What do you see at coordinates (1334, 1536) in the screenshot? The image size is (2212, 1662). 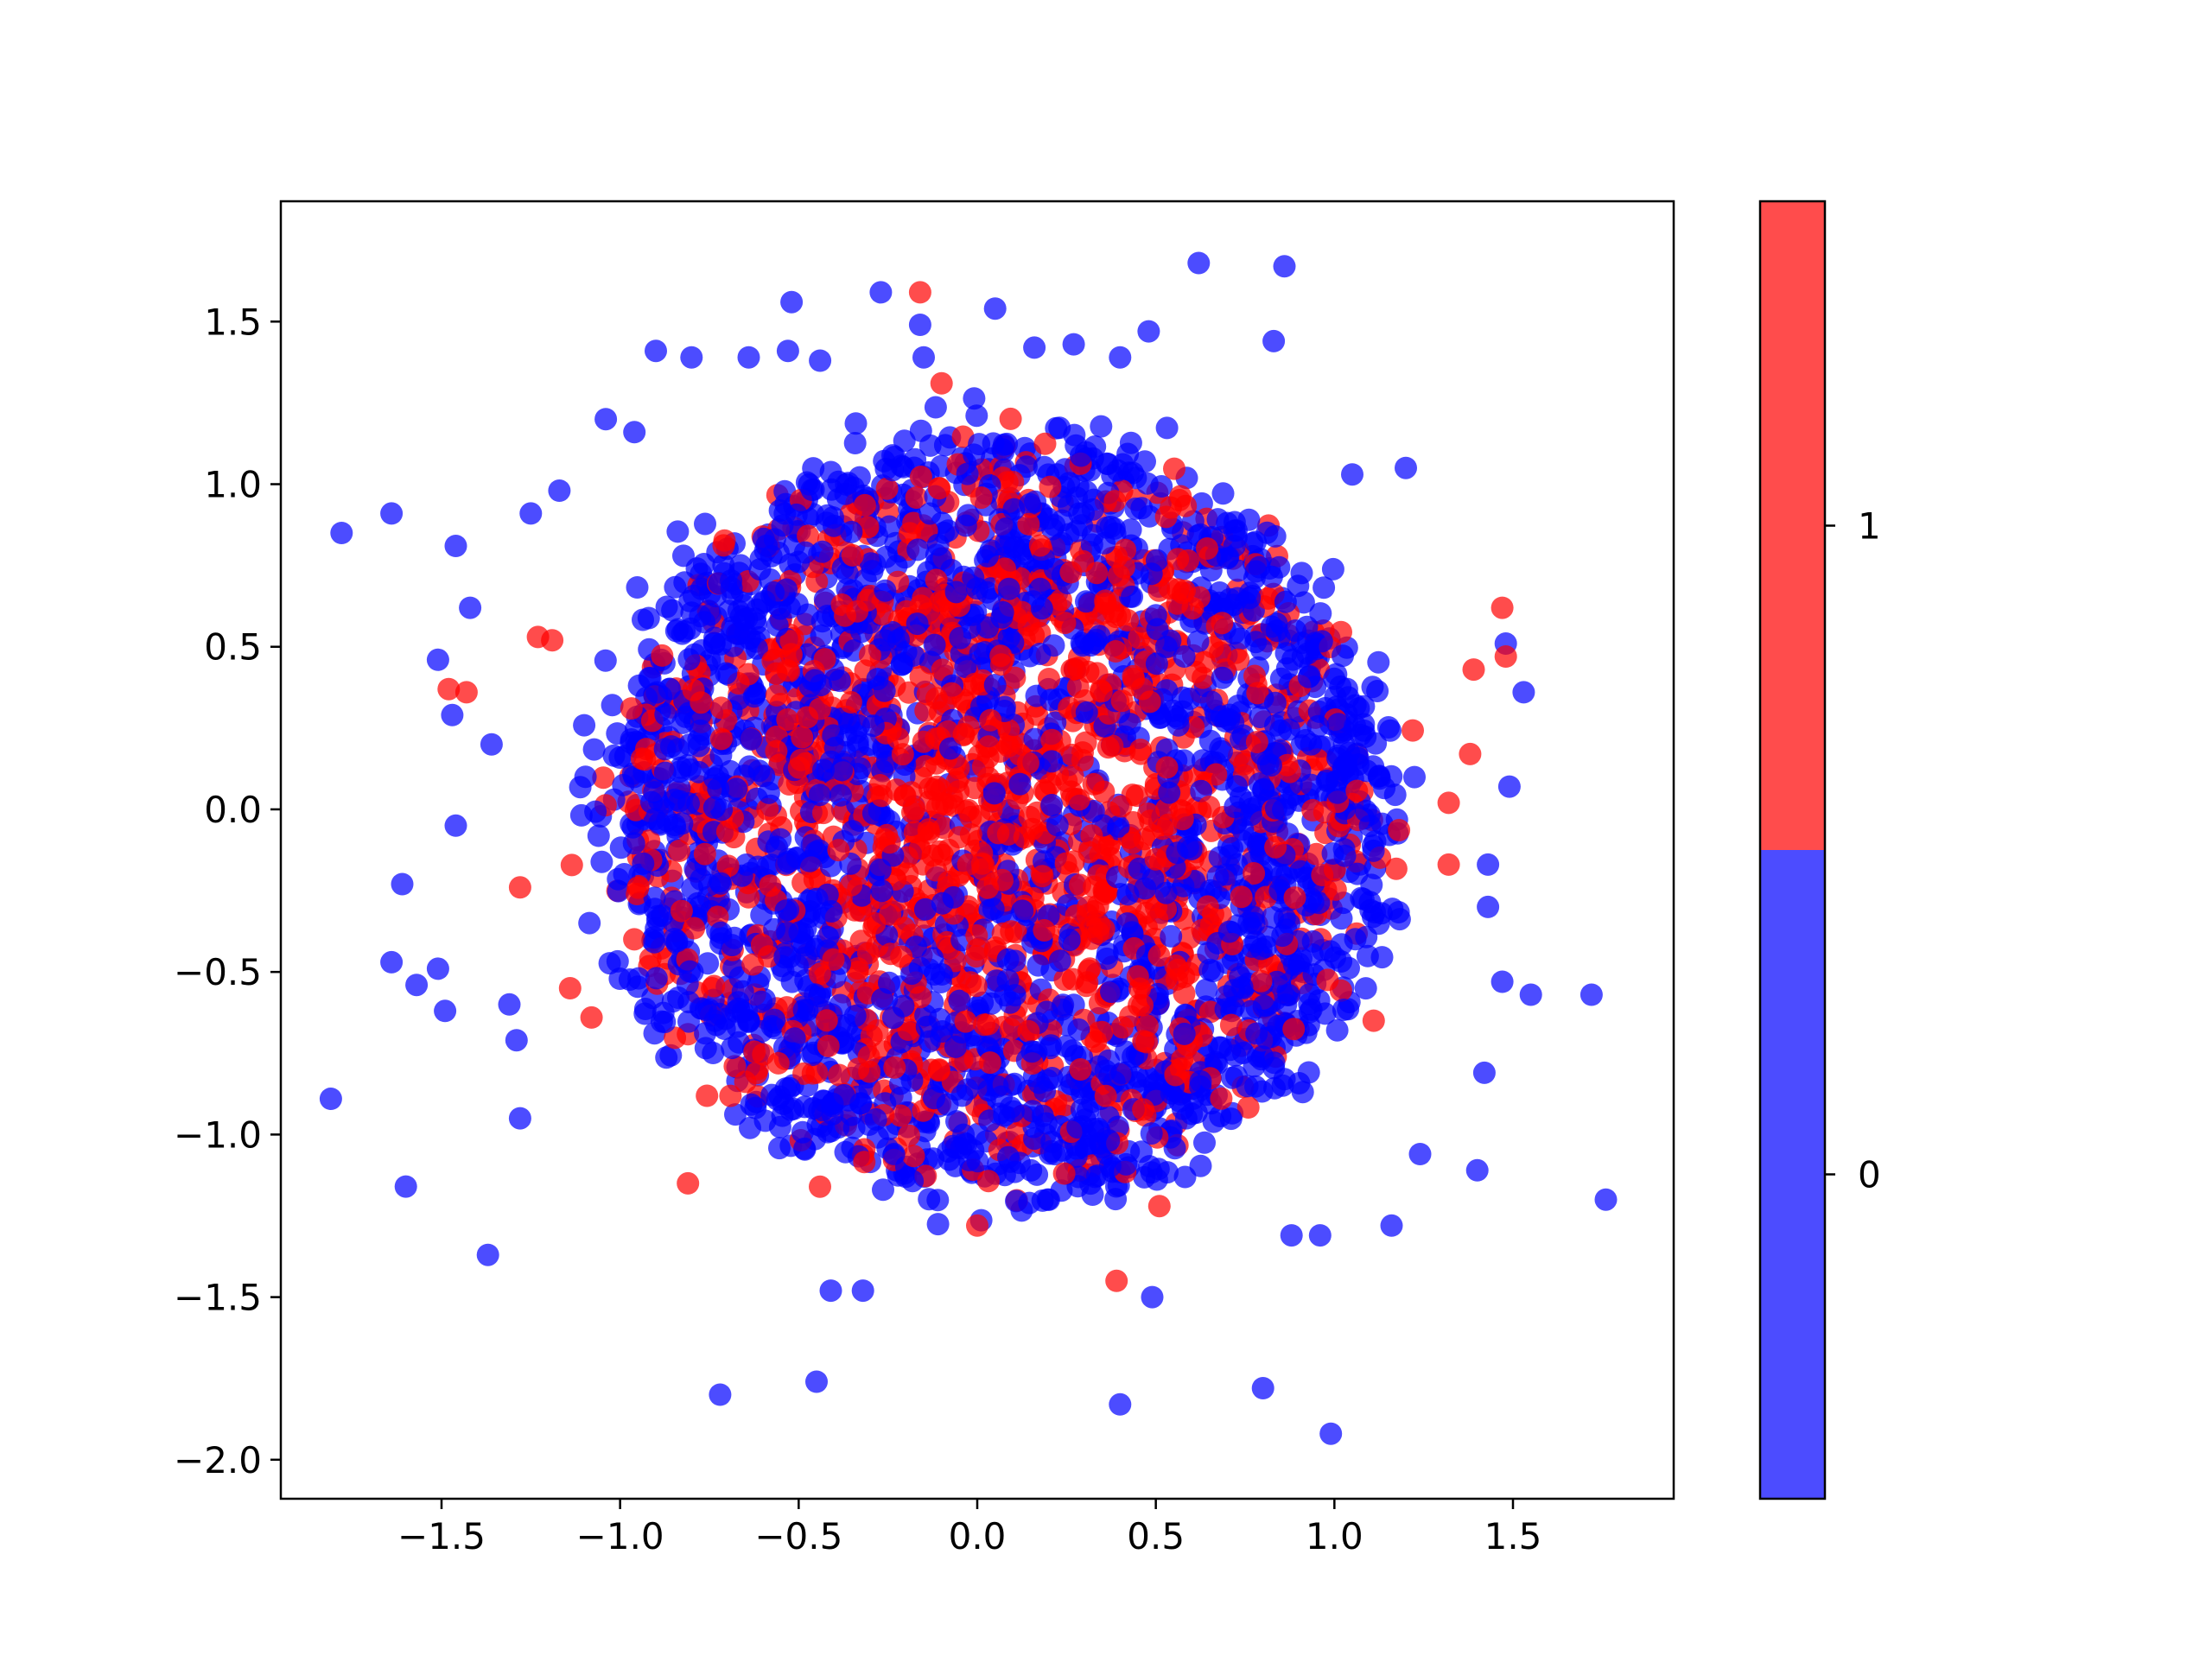 I see `x-tick-label: 1.0` at bounding box center [1334, 1536].